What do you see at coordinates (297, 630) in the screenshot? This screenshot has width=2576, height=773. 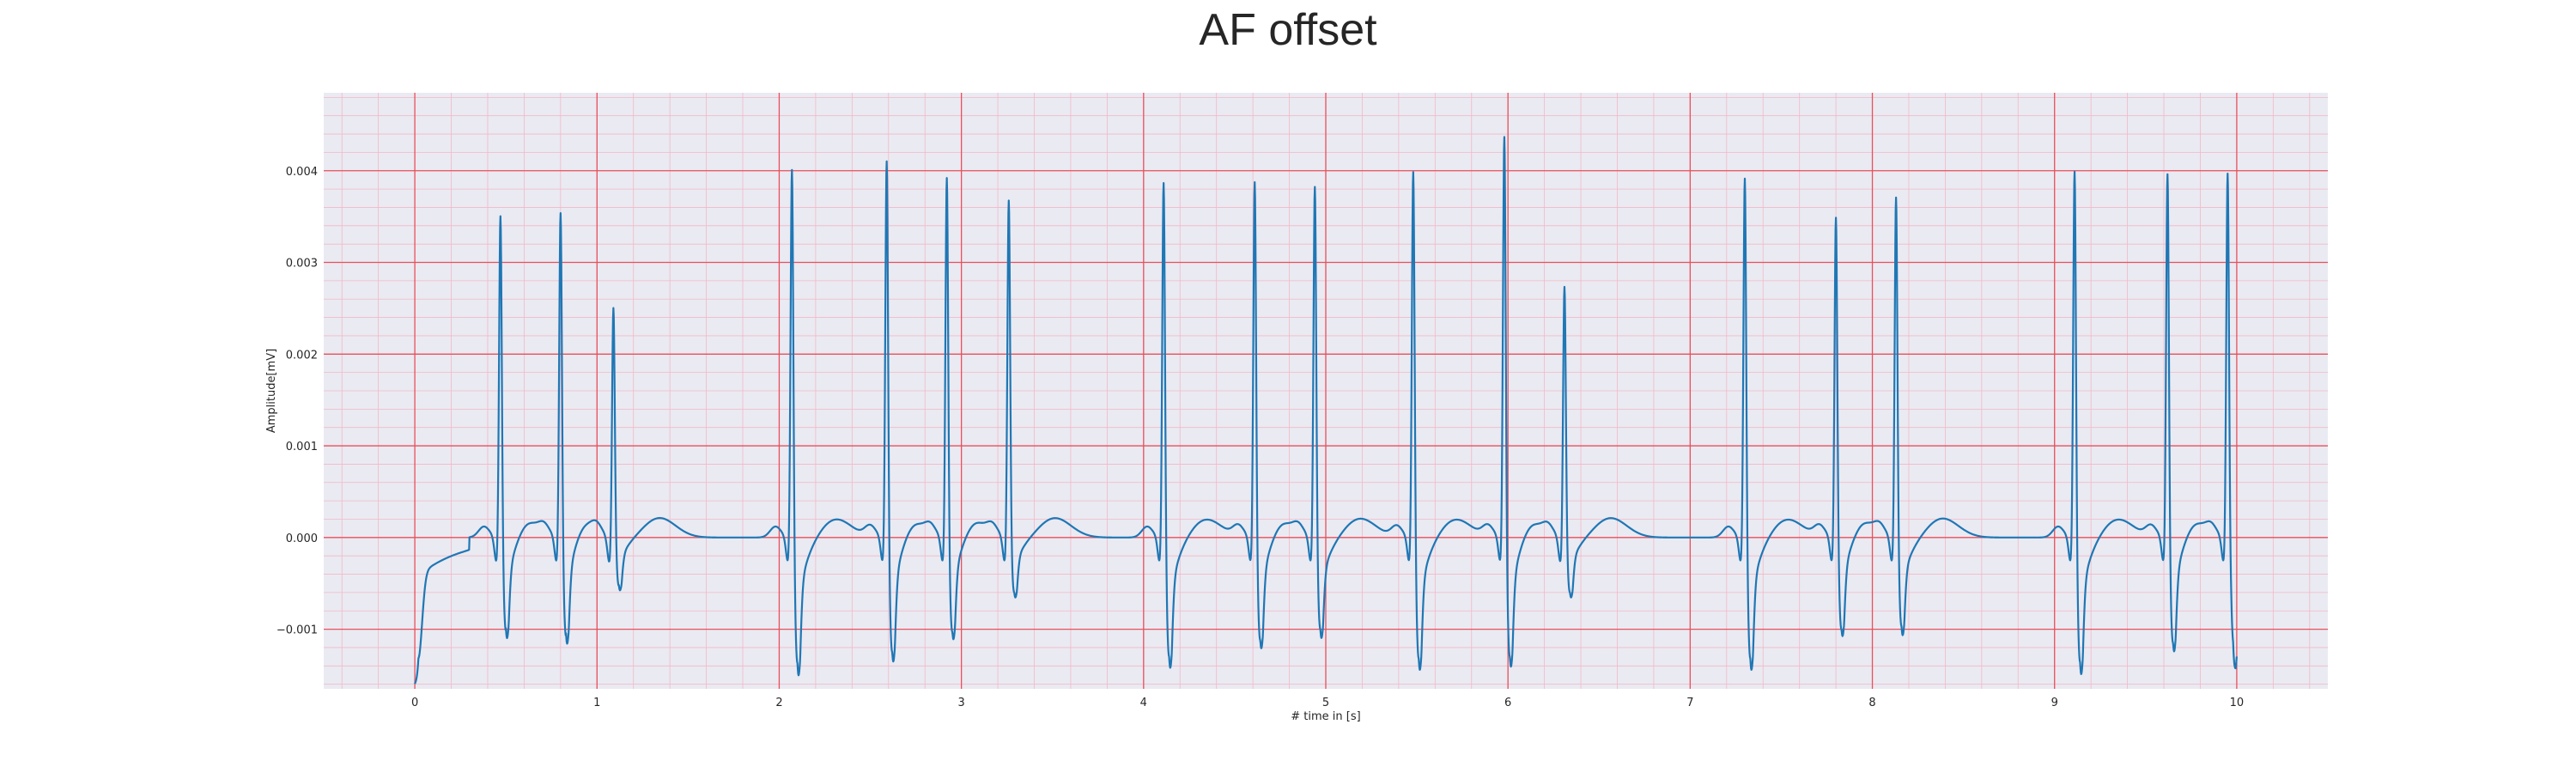 I see `y-tick-label: −0.001` at bounding box center [297, 630].